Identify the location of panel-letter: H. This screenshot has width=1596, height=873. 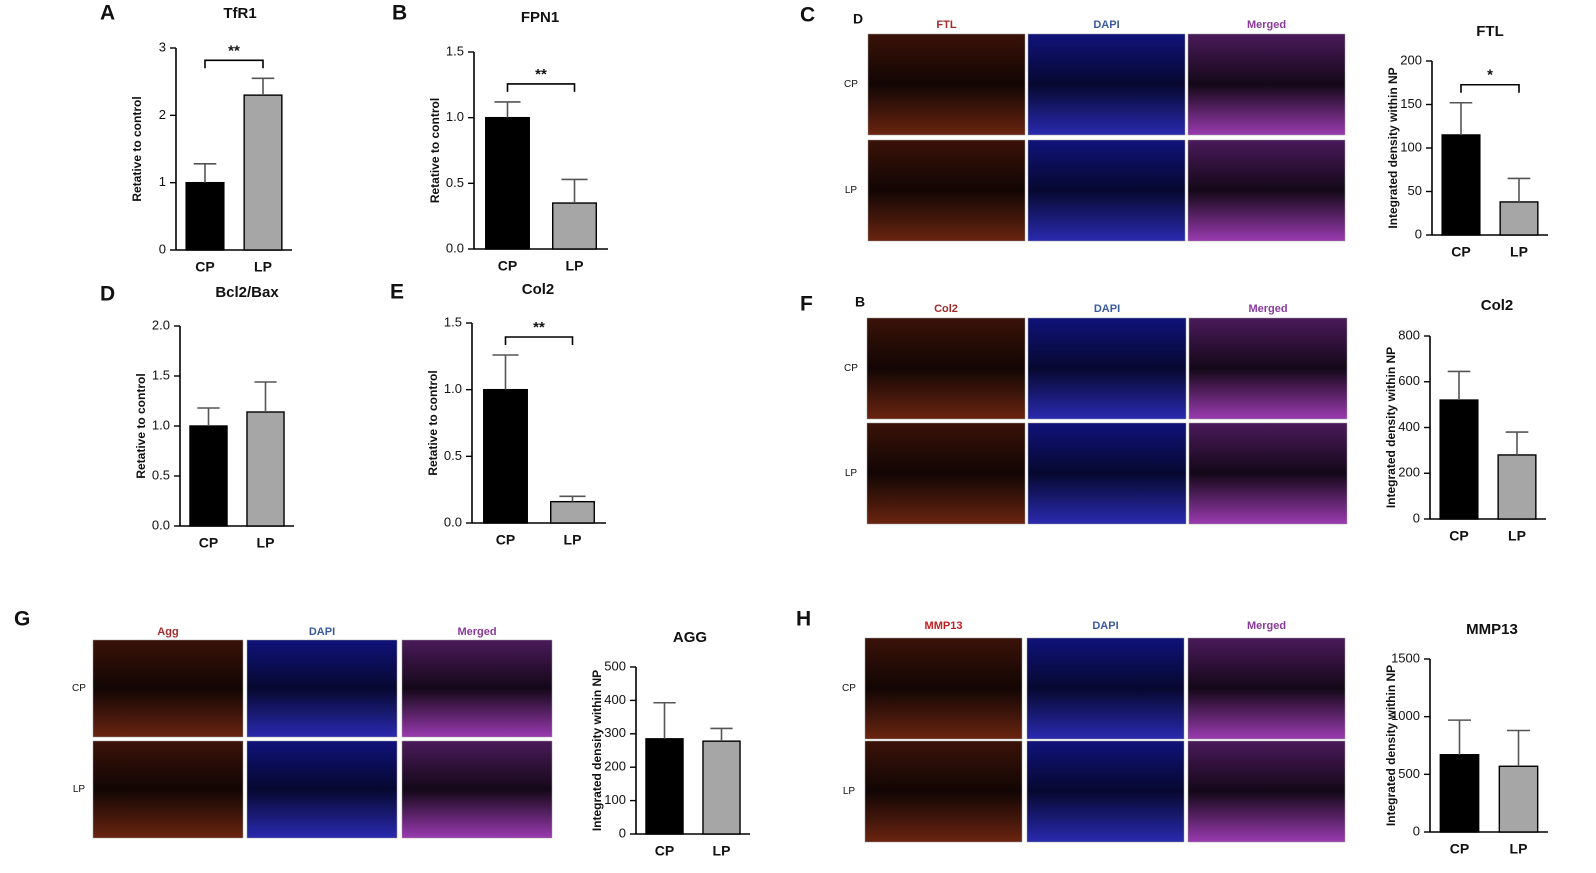
(803, 619).